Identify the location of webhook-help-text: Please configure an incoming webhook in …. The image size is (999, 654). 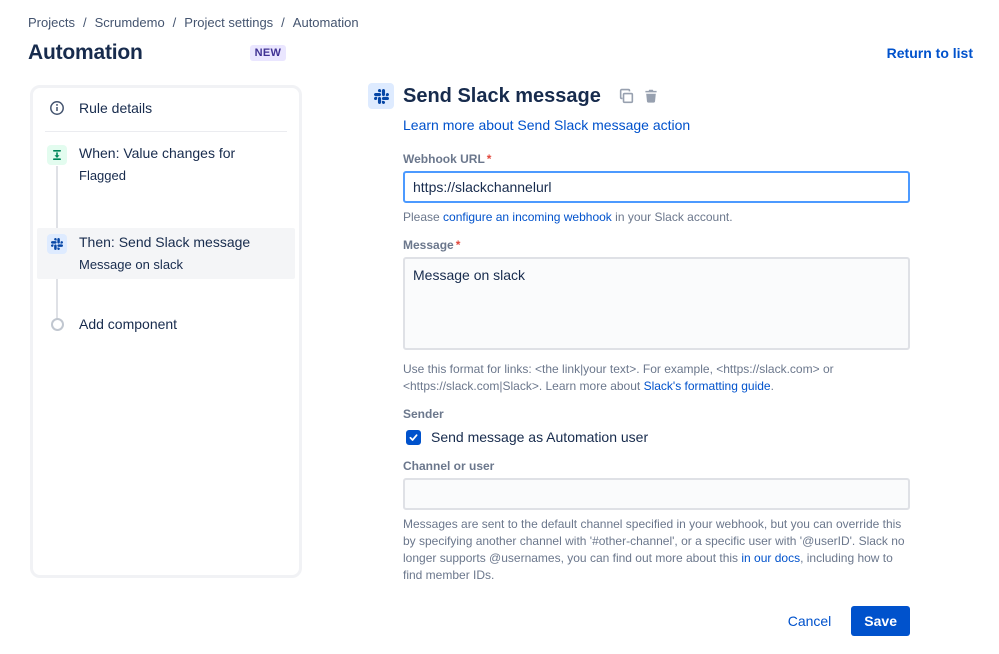
(568, 217).